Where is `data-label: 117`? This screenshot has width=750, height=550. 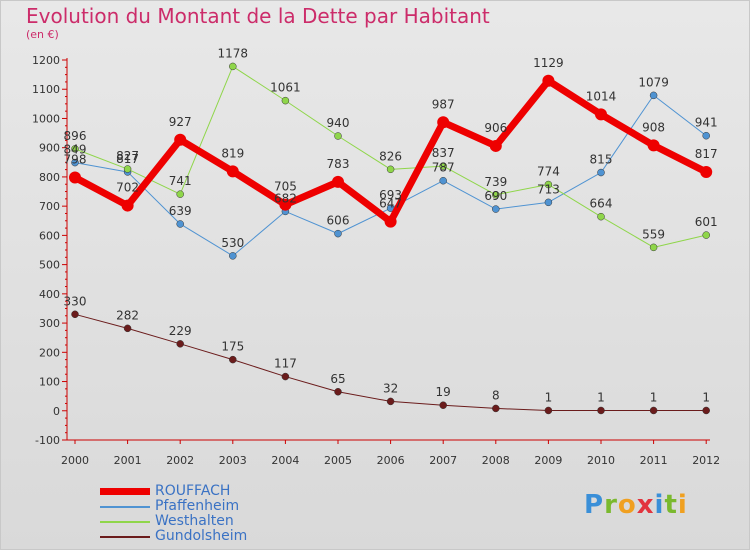 data-label: 117 is located at coordinates (285, 364).